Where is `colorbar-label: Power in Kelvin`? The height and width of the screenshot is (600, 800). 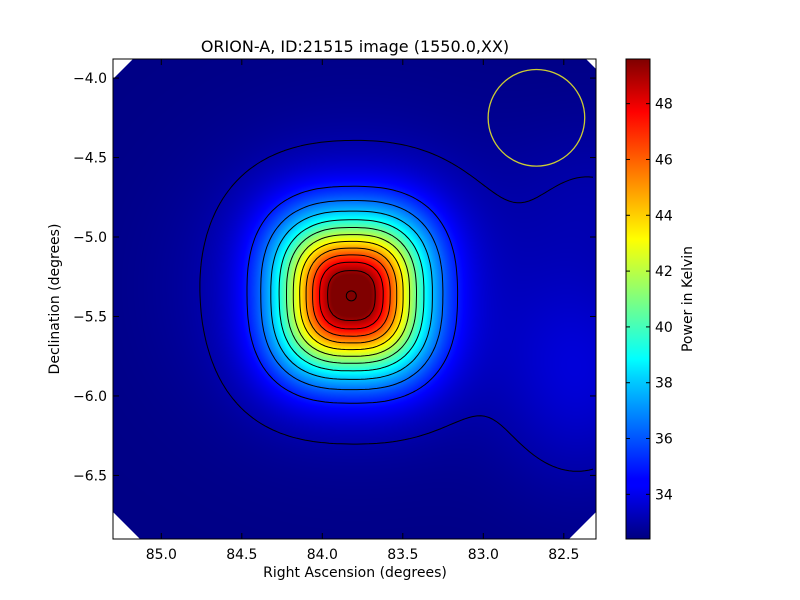
colorbar-label: Power in Kelvin is located at coordinates (688, 299).